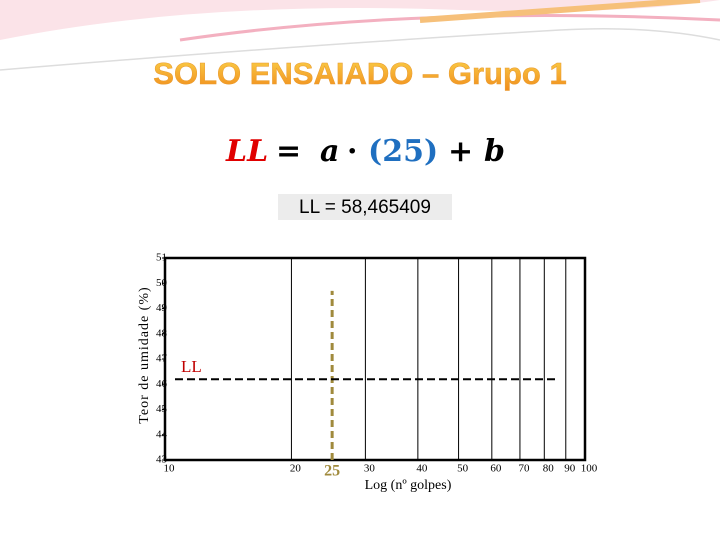 This screenshot has height=545, width=720. Describe the element at coordinates (161, 258) in the screenshot. I see `y-tick-label: 51` at that location.